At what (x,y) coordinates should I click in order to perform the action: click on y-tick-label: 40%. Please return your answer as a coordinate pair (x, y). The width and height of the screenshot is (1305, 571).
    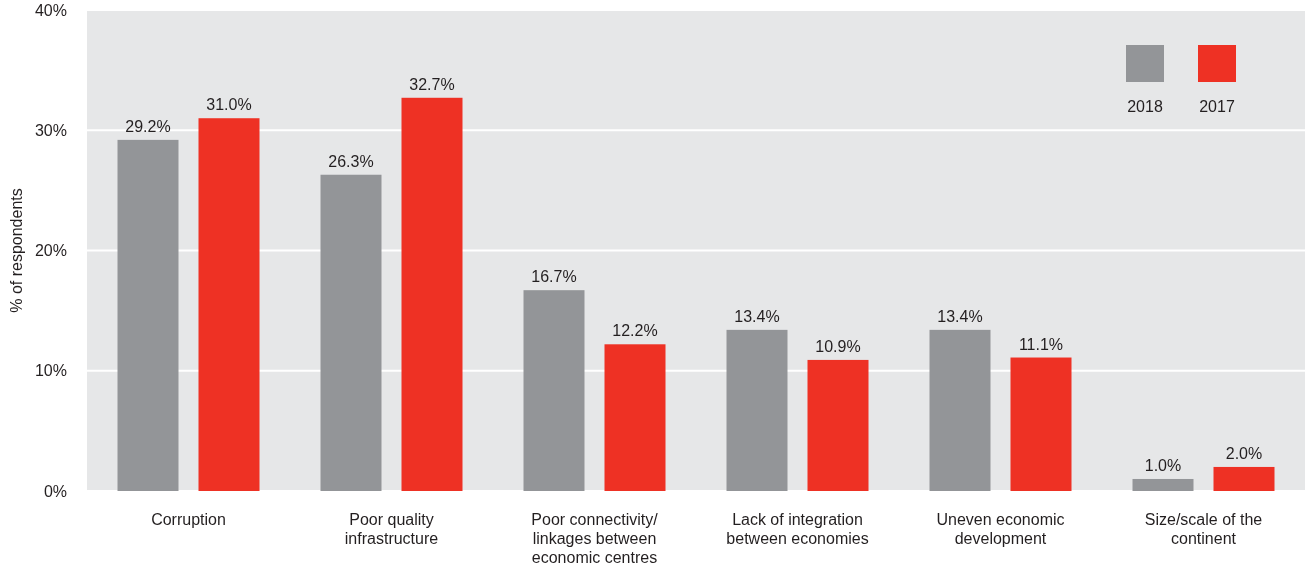
    Looking at the image, I should click on (50, 10).